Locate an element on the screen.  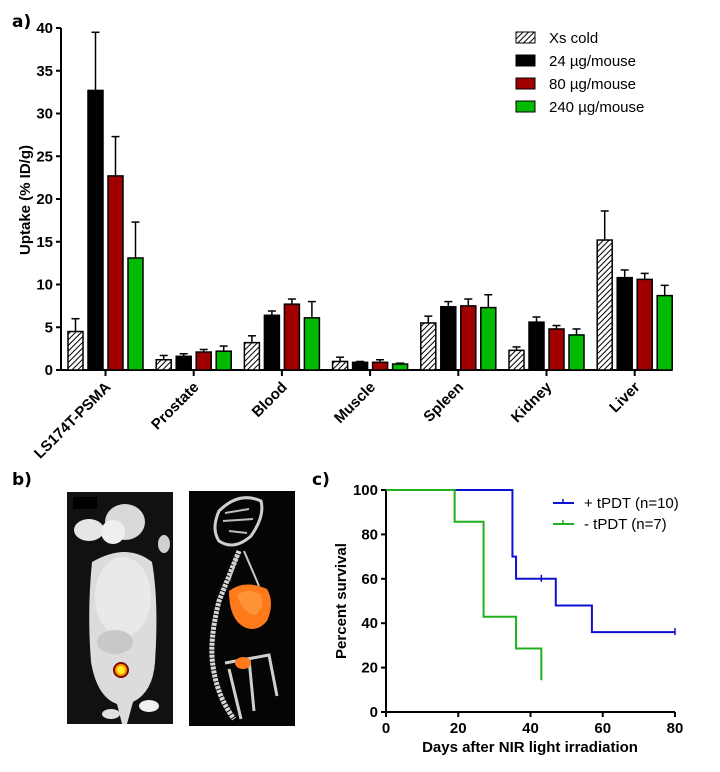
panel-label-b: b) is located at coordinates (22, 480).